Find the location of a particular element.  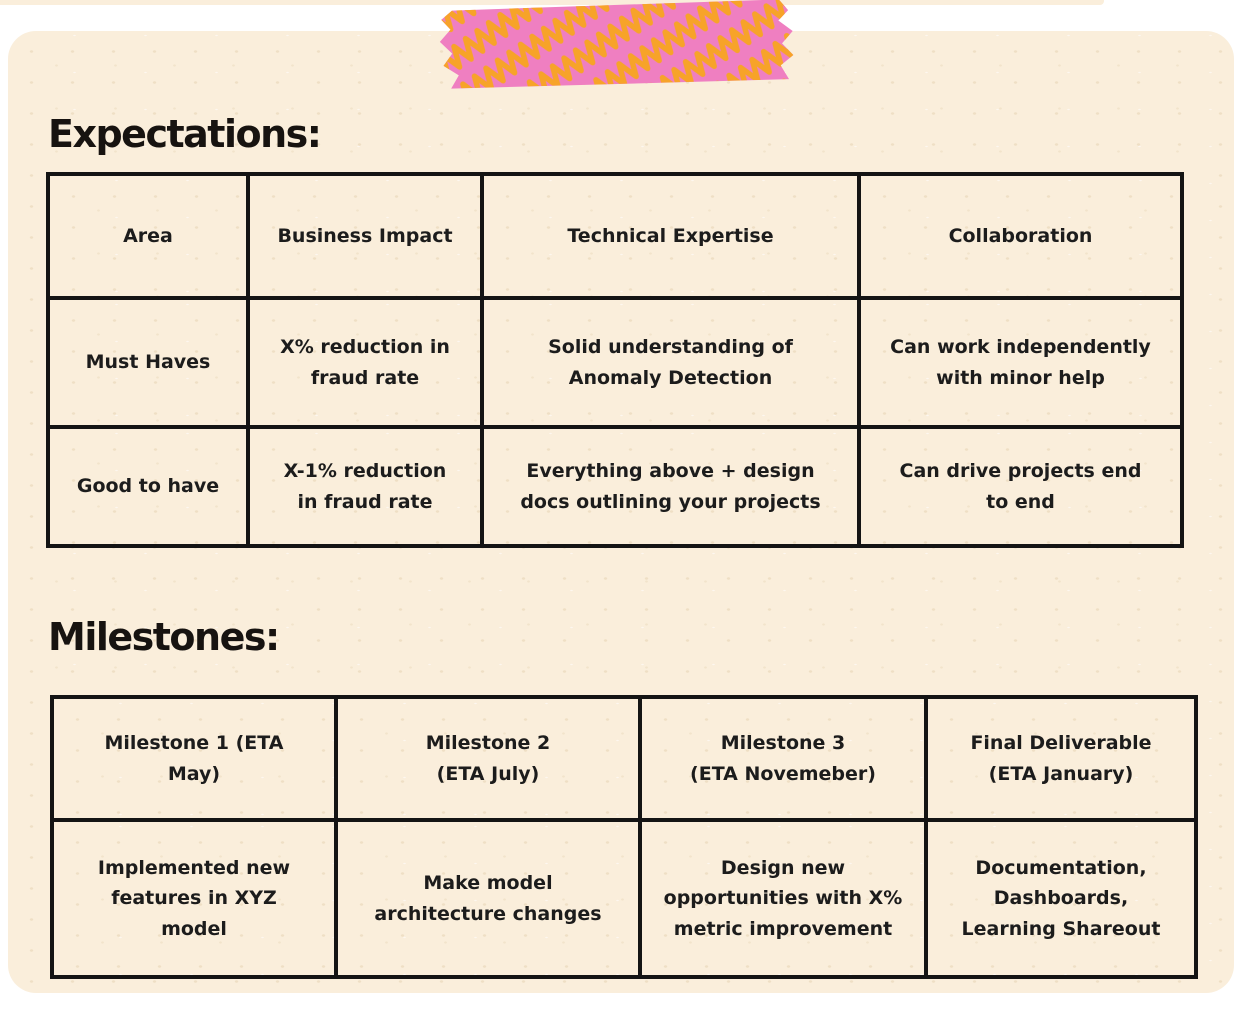

previous-card-bottom-edge is located at coordinates (552, 2).